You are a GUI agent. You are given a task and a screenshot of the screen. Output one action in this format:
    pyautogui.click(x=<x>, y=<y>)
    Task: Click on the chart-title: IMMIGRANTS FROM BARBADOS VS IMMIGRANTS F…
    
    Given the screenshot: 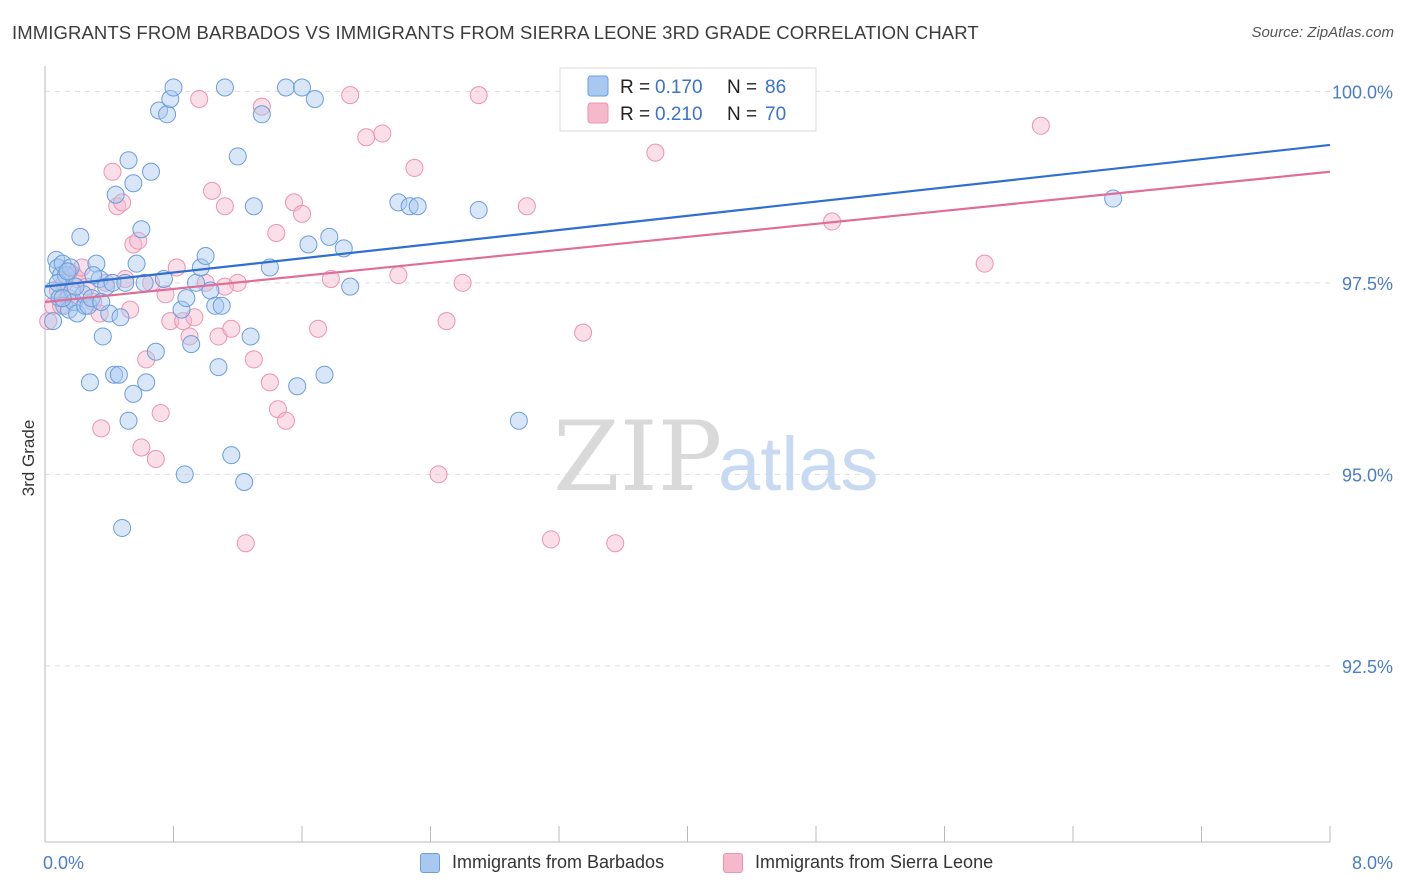 What is the action you would take?
    pyautogui.click(x=495, y=32)
    